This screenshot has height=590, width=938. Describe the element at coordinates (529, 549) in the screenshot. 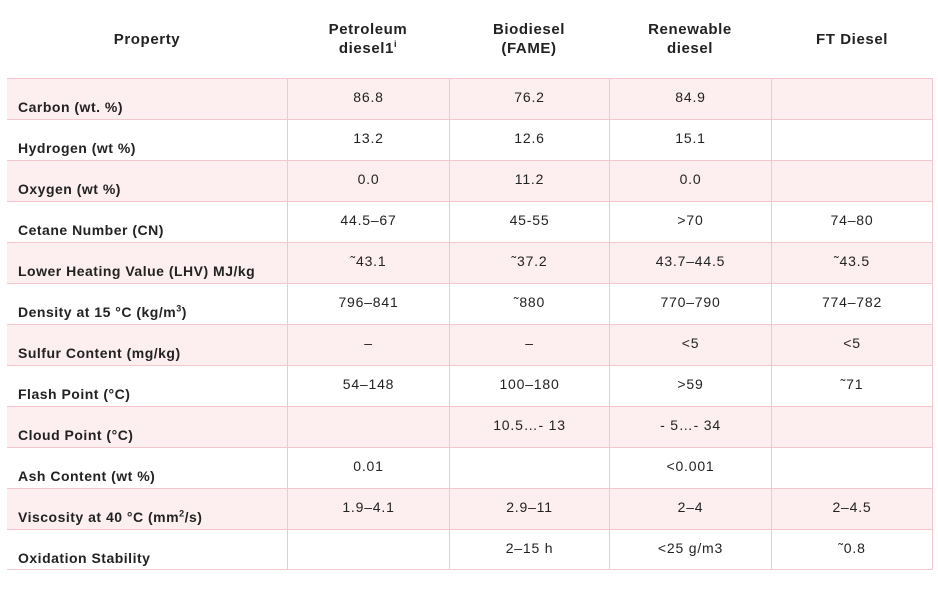

I see `cell-biodiesel: 2–15 h` at that location.